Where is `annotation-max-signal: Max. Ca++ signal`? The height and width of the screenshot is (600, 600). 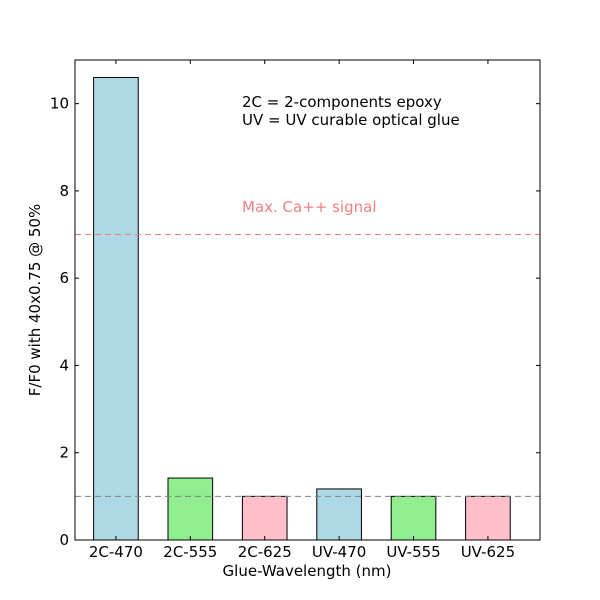 annotation-max-signal: Max. Ca++ signal is located at coordinates (309, 207).